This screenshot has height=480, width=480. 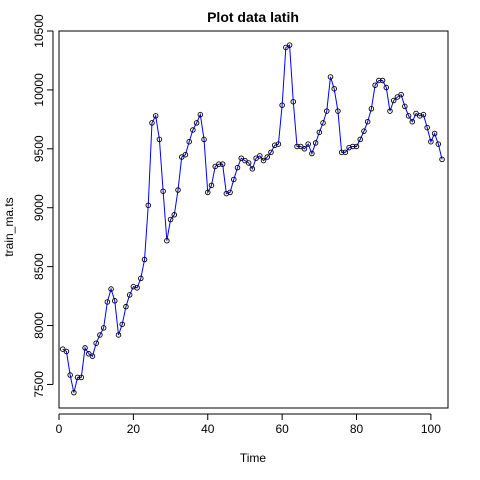 I want to click on y-tick-label: 8000, so click(x=39, y=325).